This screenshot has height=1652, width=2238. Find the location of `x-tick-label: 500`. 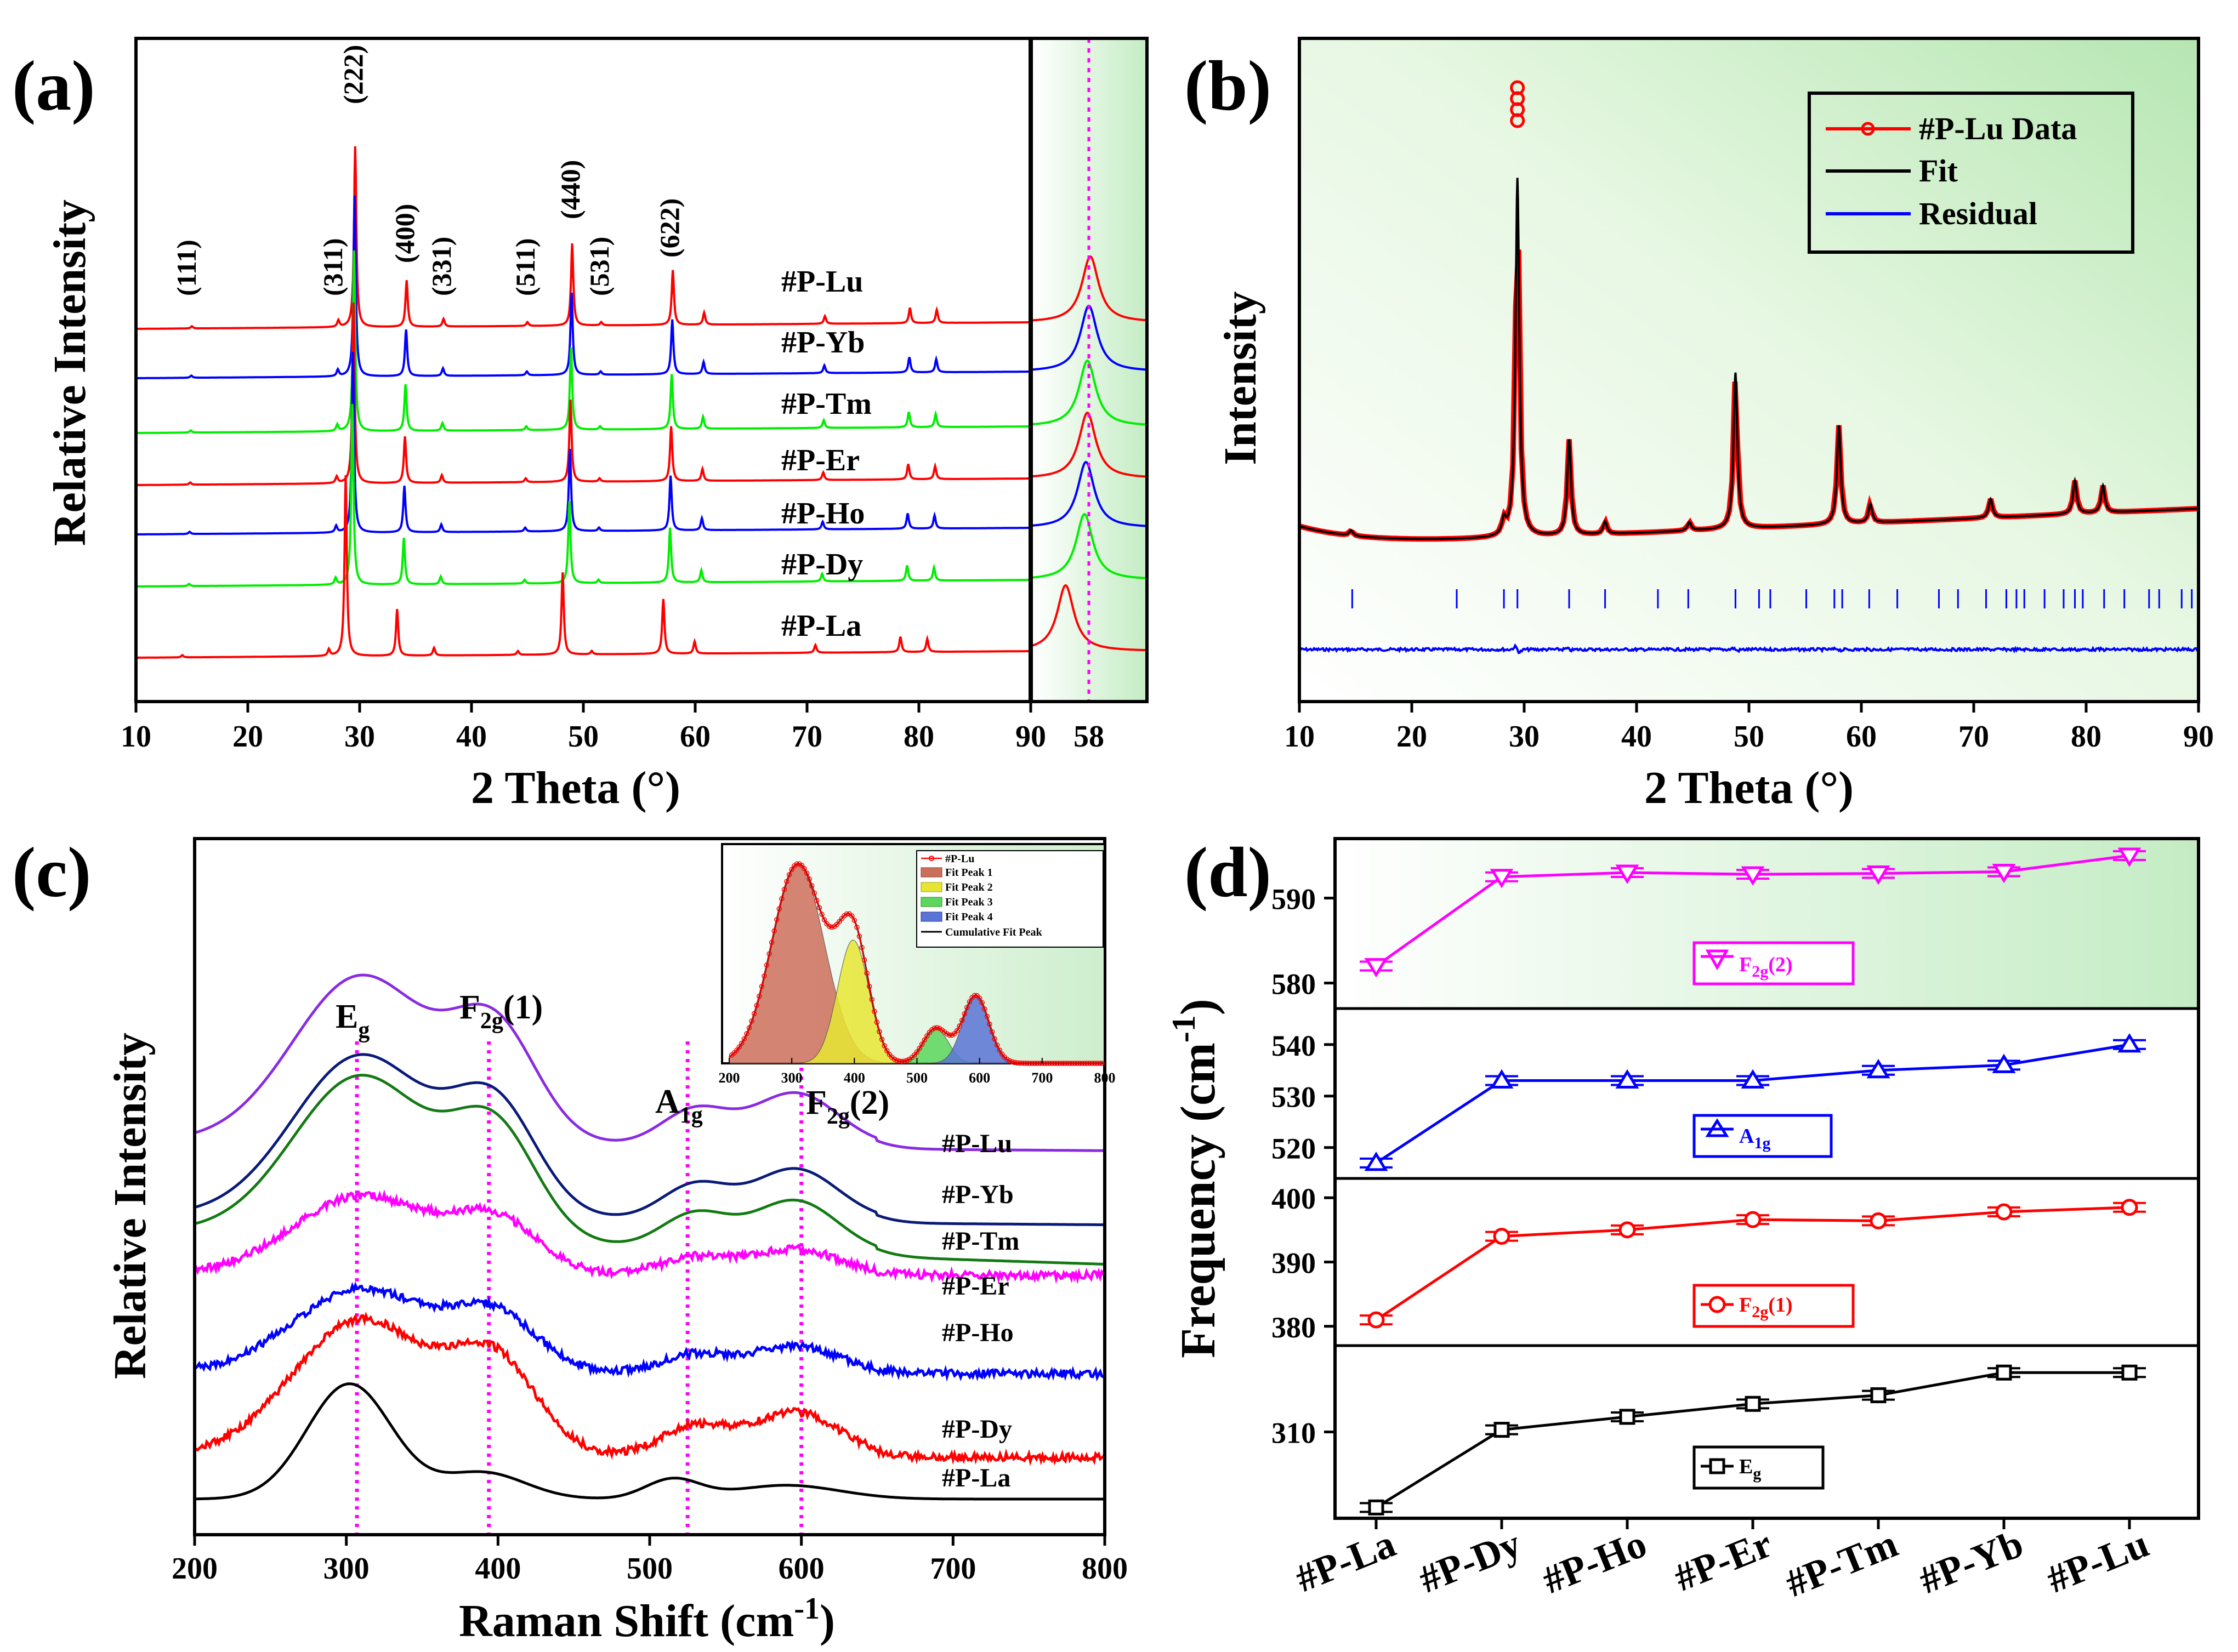

x-tick-label: 500 is located at coordinates (650, 1569).